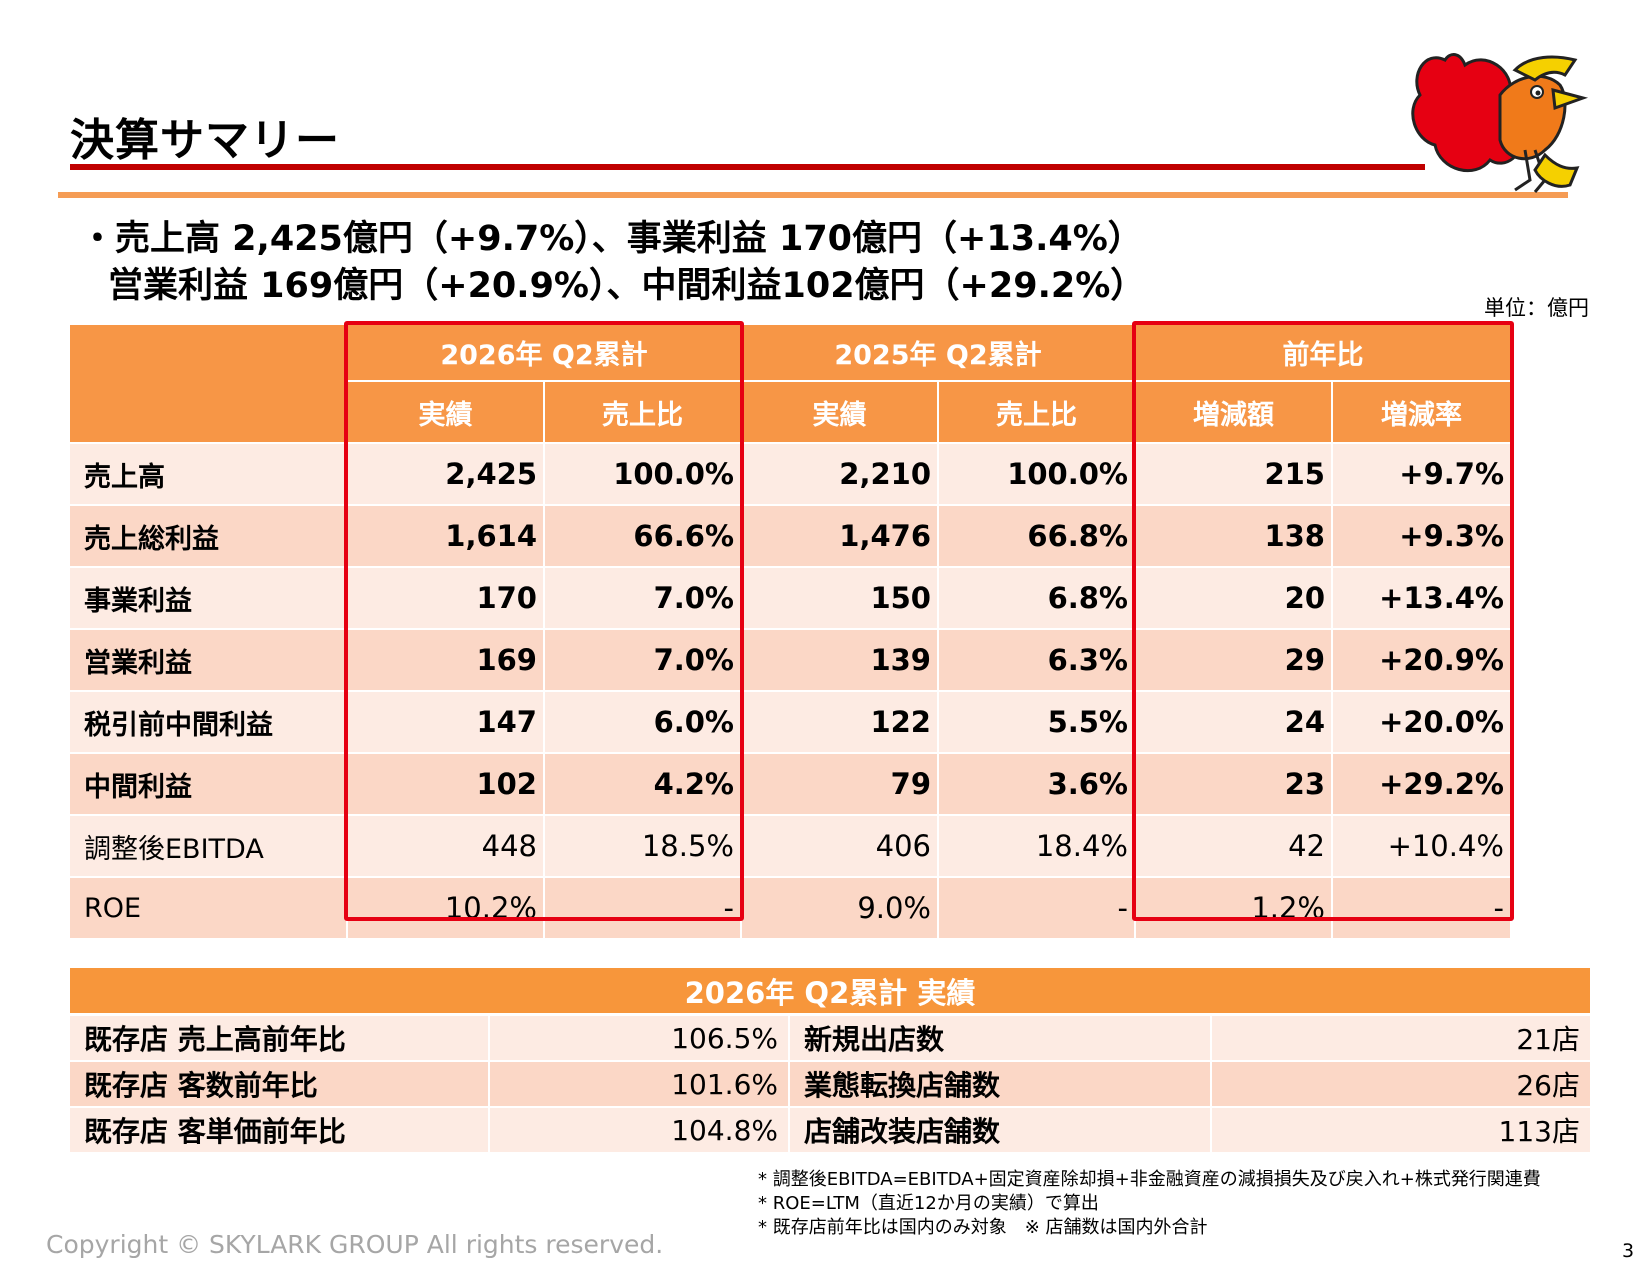 The width and height of the screenshot is (1651, 1276). What do you see at coordinates (208, 536) in the screenshot?
I see `row-label: 売上総利益` at bounding box center [208, 536].